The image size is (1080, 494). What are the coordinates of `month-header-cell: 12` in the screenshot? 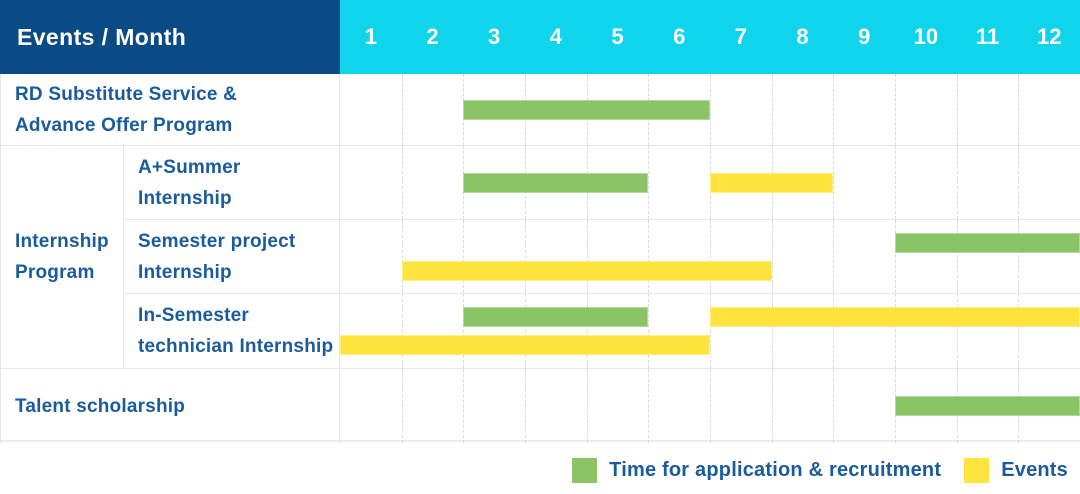 It's located at (1049, 36).